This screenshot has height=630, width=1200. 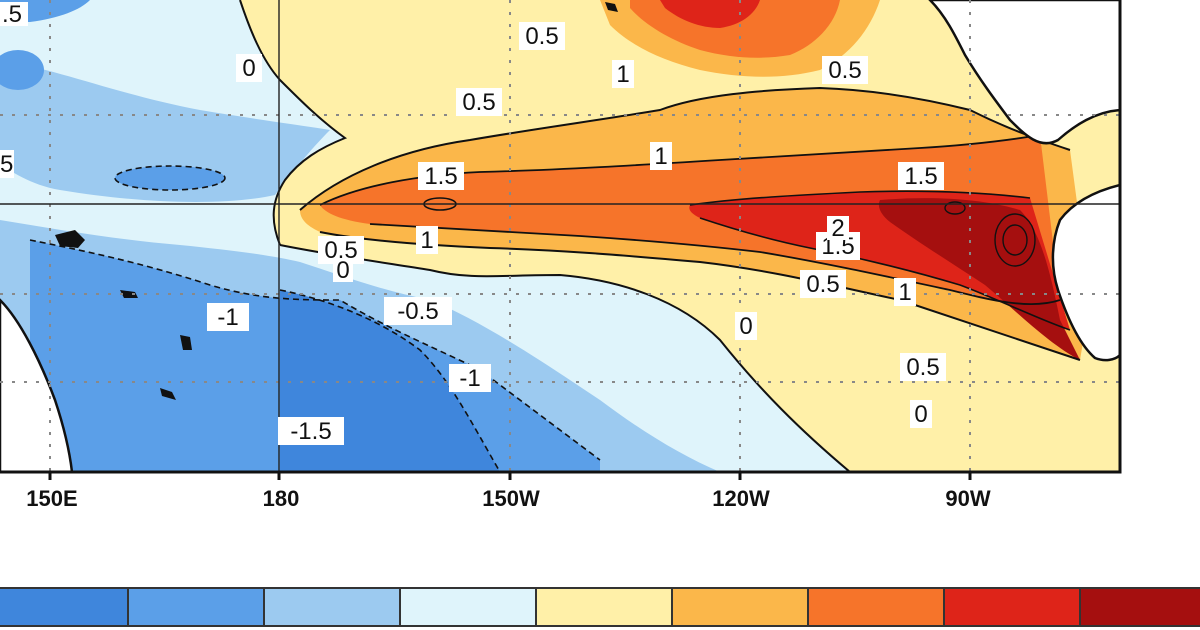 I want to click on lon-label-90w: 90W, so click(x=967, y=498).